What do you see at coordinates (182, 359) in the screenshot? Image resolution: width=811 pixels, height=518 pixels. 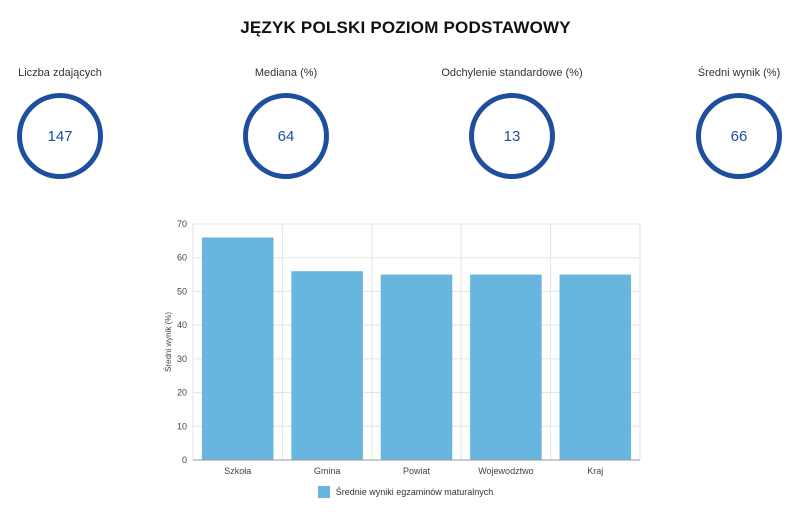 I see `y-tick-label: 30` at bounding box center [182, 359].